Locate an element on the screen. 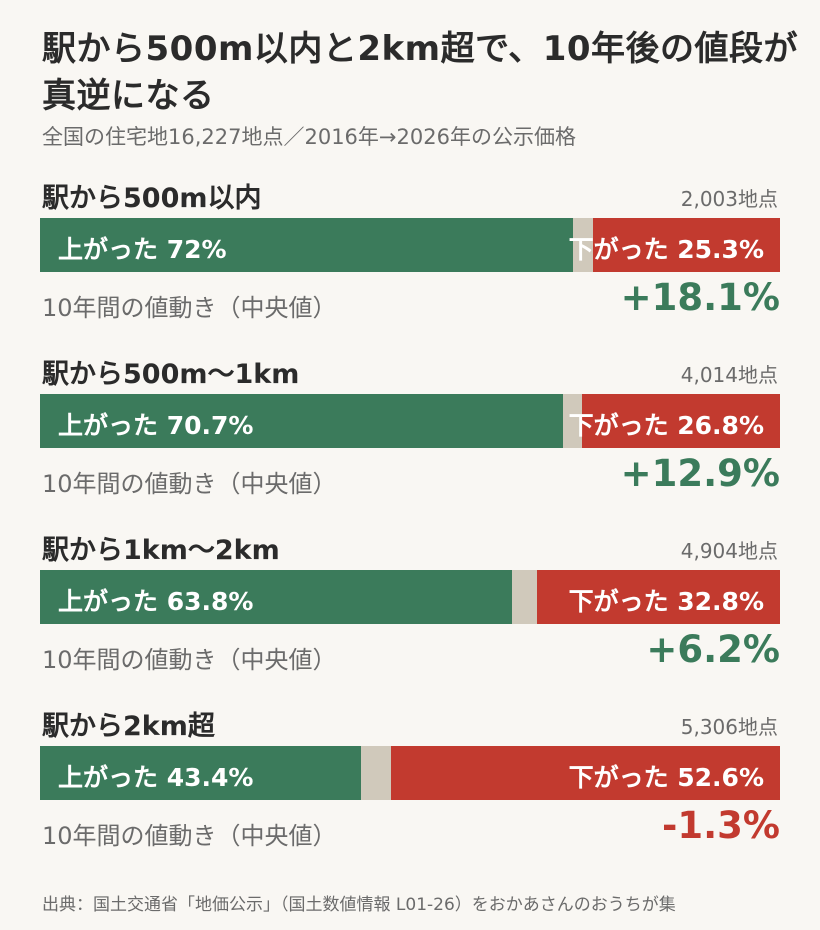  stacked-bar: 上がった 70.7% 下がった 26.8% is located at coordinates (410, 421).